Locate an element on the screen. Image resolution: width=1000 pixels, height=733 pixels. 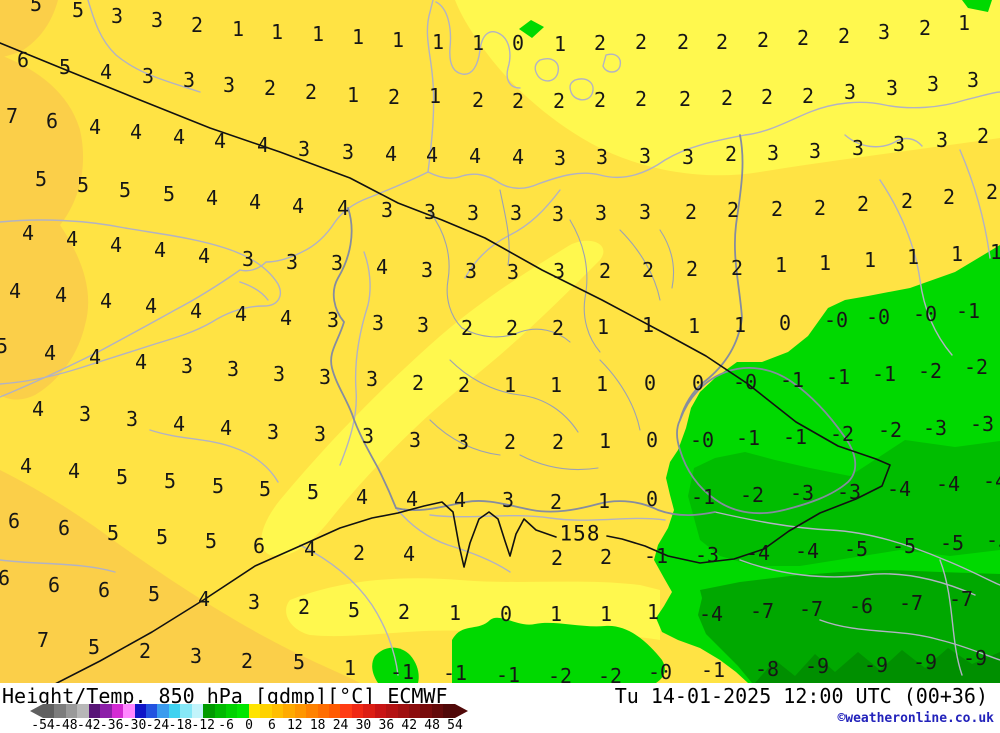
state-borders is located at coordinates (552, 329).